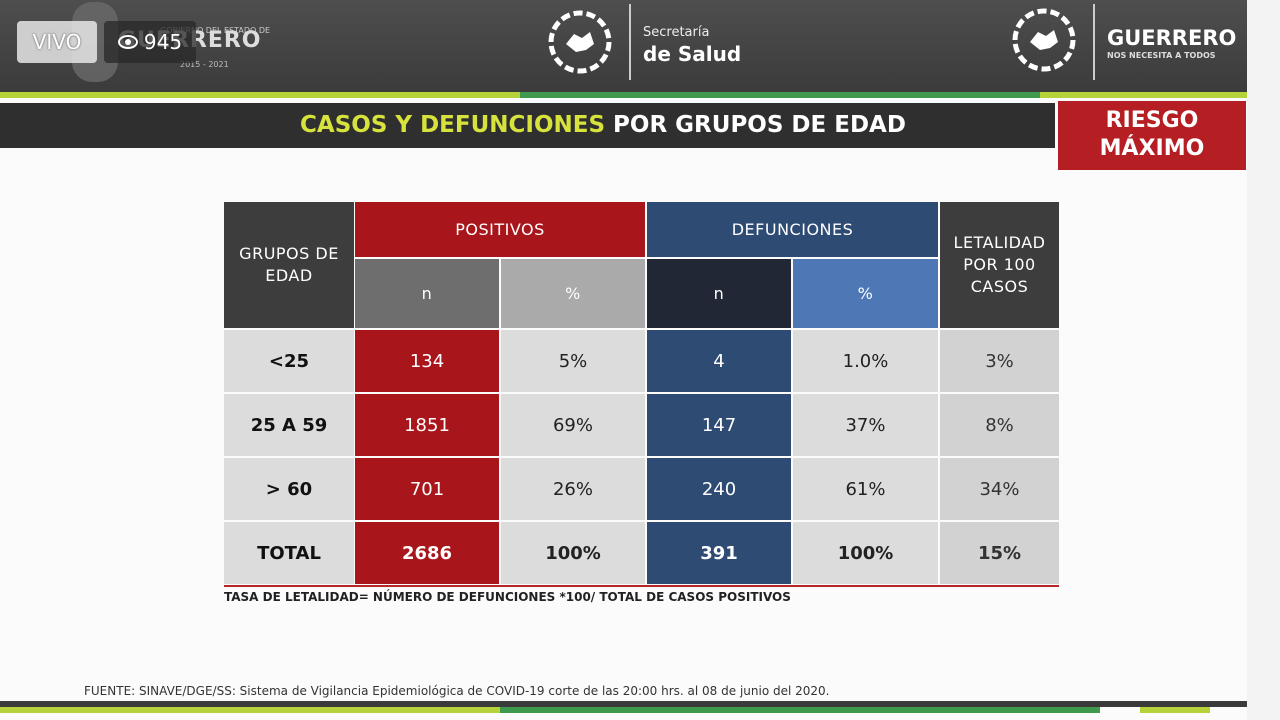  What do you see at coordinates (719, 293) in the screenshot?
I see `def-n-header: n` at bounding box center [719, 293].